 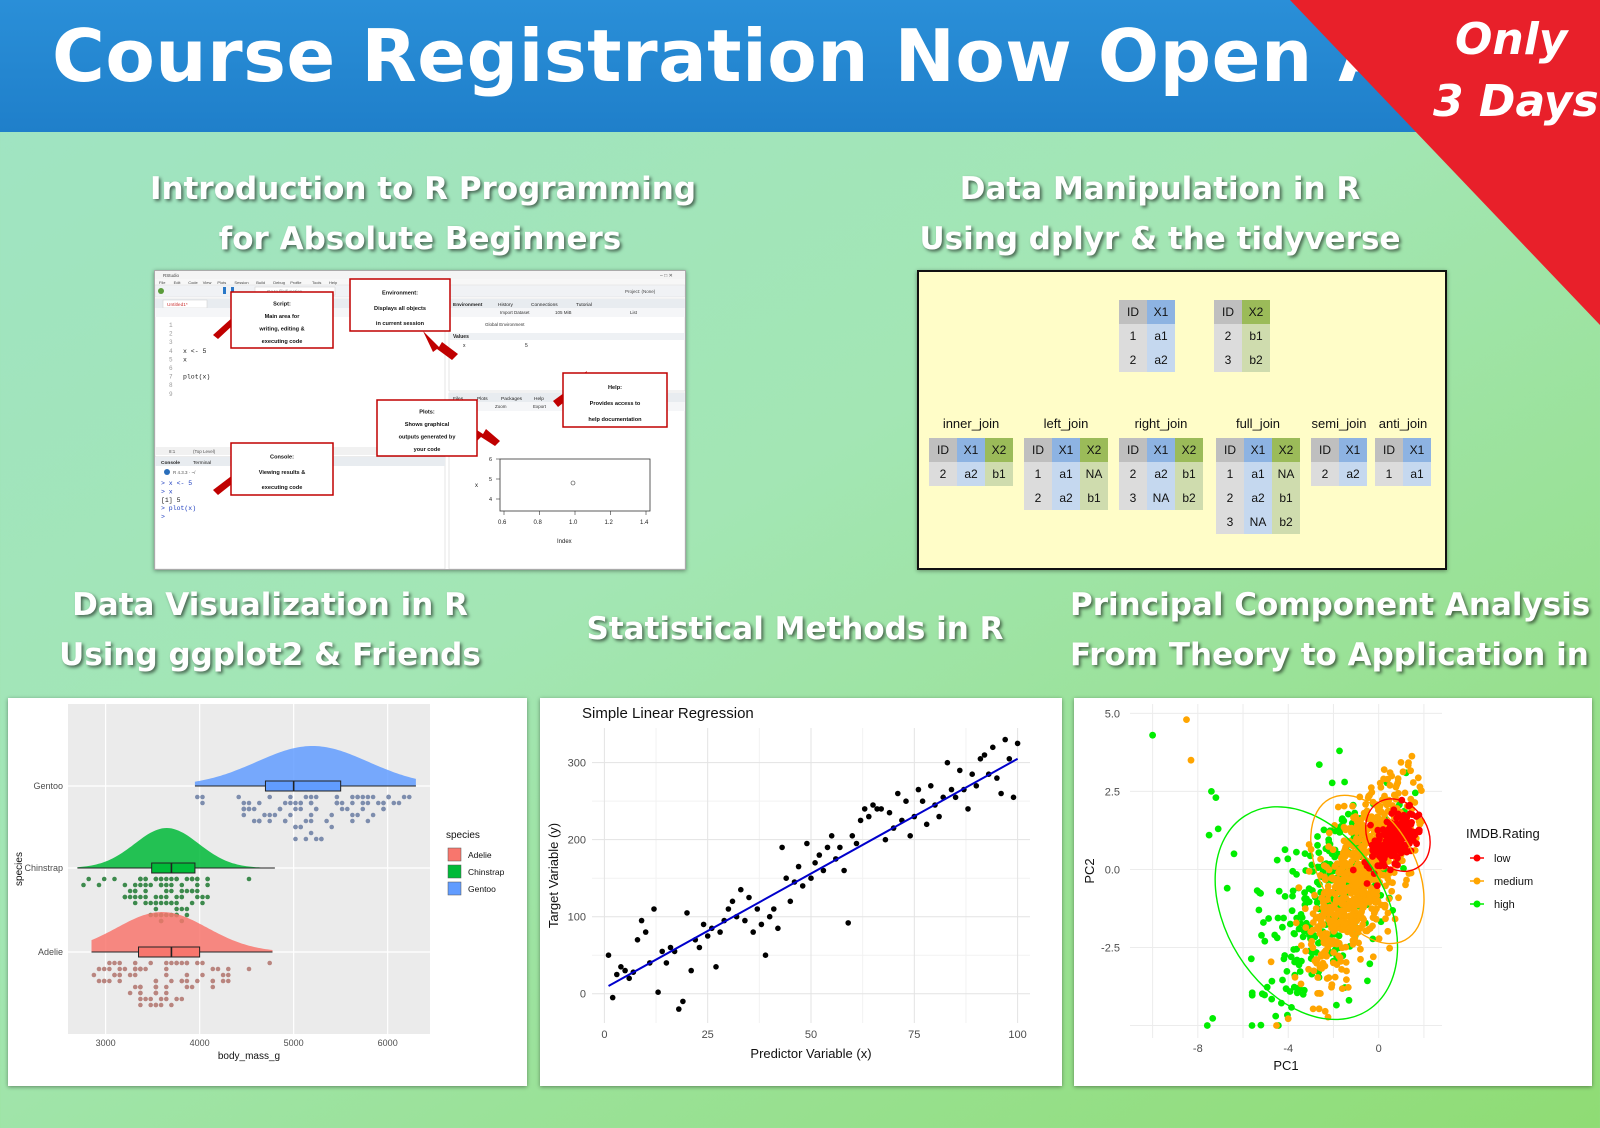 What do you see at coordinates (1367, 869) in the screenshot?
I see `ellipse-medium` at bounding box center [1367, 869].